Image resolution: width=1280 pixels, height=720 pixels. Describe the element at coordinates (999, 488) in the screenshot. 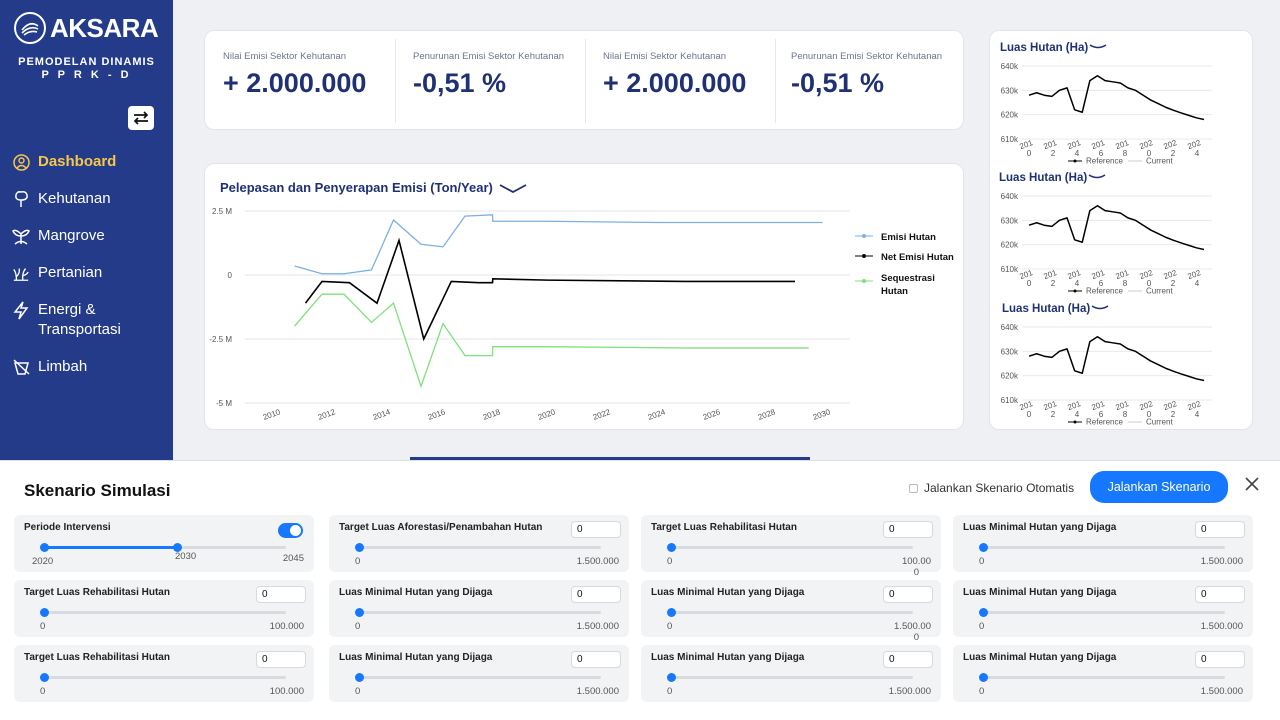

I see `auto-run-label: Jalankan Skenario Otomatis` at that location.